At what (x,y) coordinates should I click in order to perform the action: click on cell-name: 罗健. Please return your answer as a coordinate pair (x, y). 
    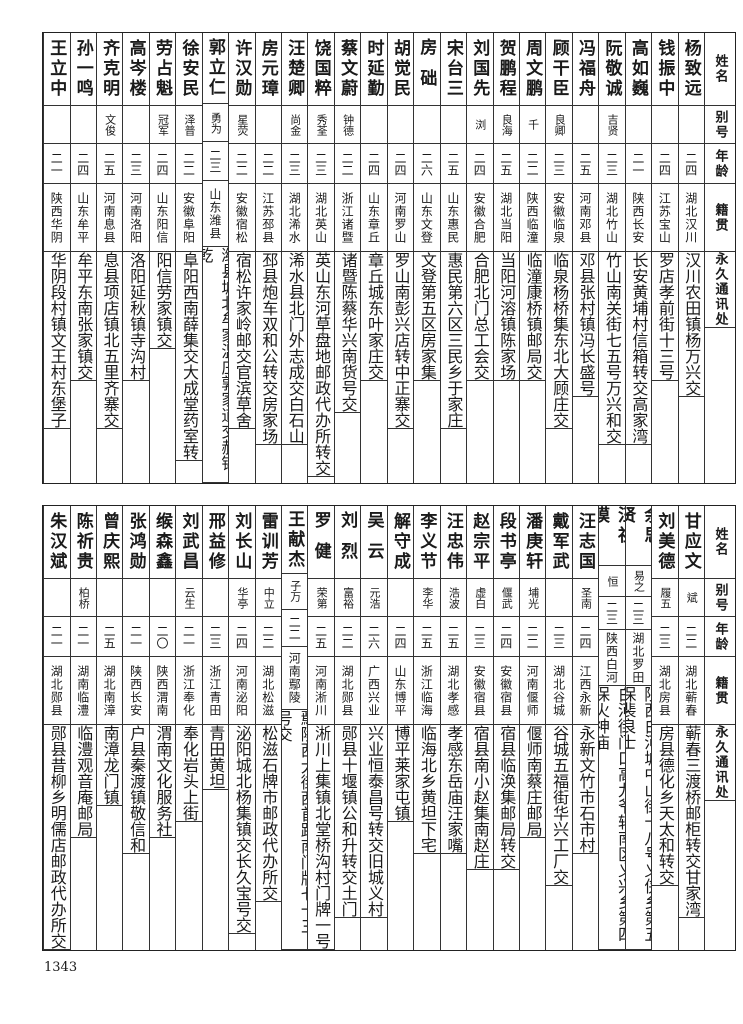
    Looking at the image, I should click on (321, 542).